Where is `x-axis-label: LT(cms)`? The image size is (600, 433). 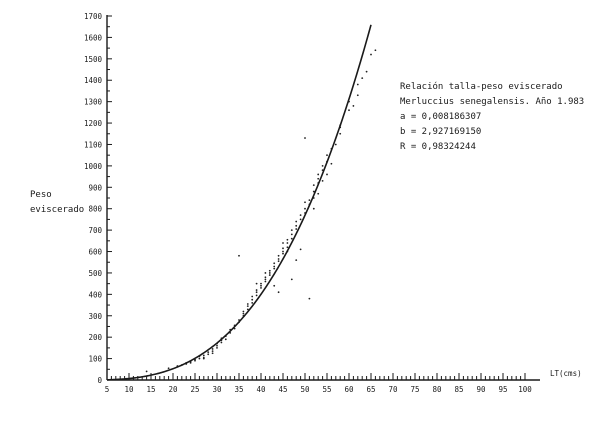
x-axis-label: LT(cms) is located at coordinates (566, 373).